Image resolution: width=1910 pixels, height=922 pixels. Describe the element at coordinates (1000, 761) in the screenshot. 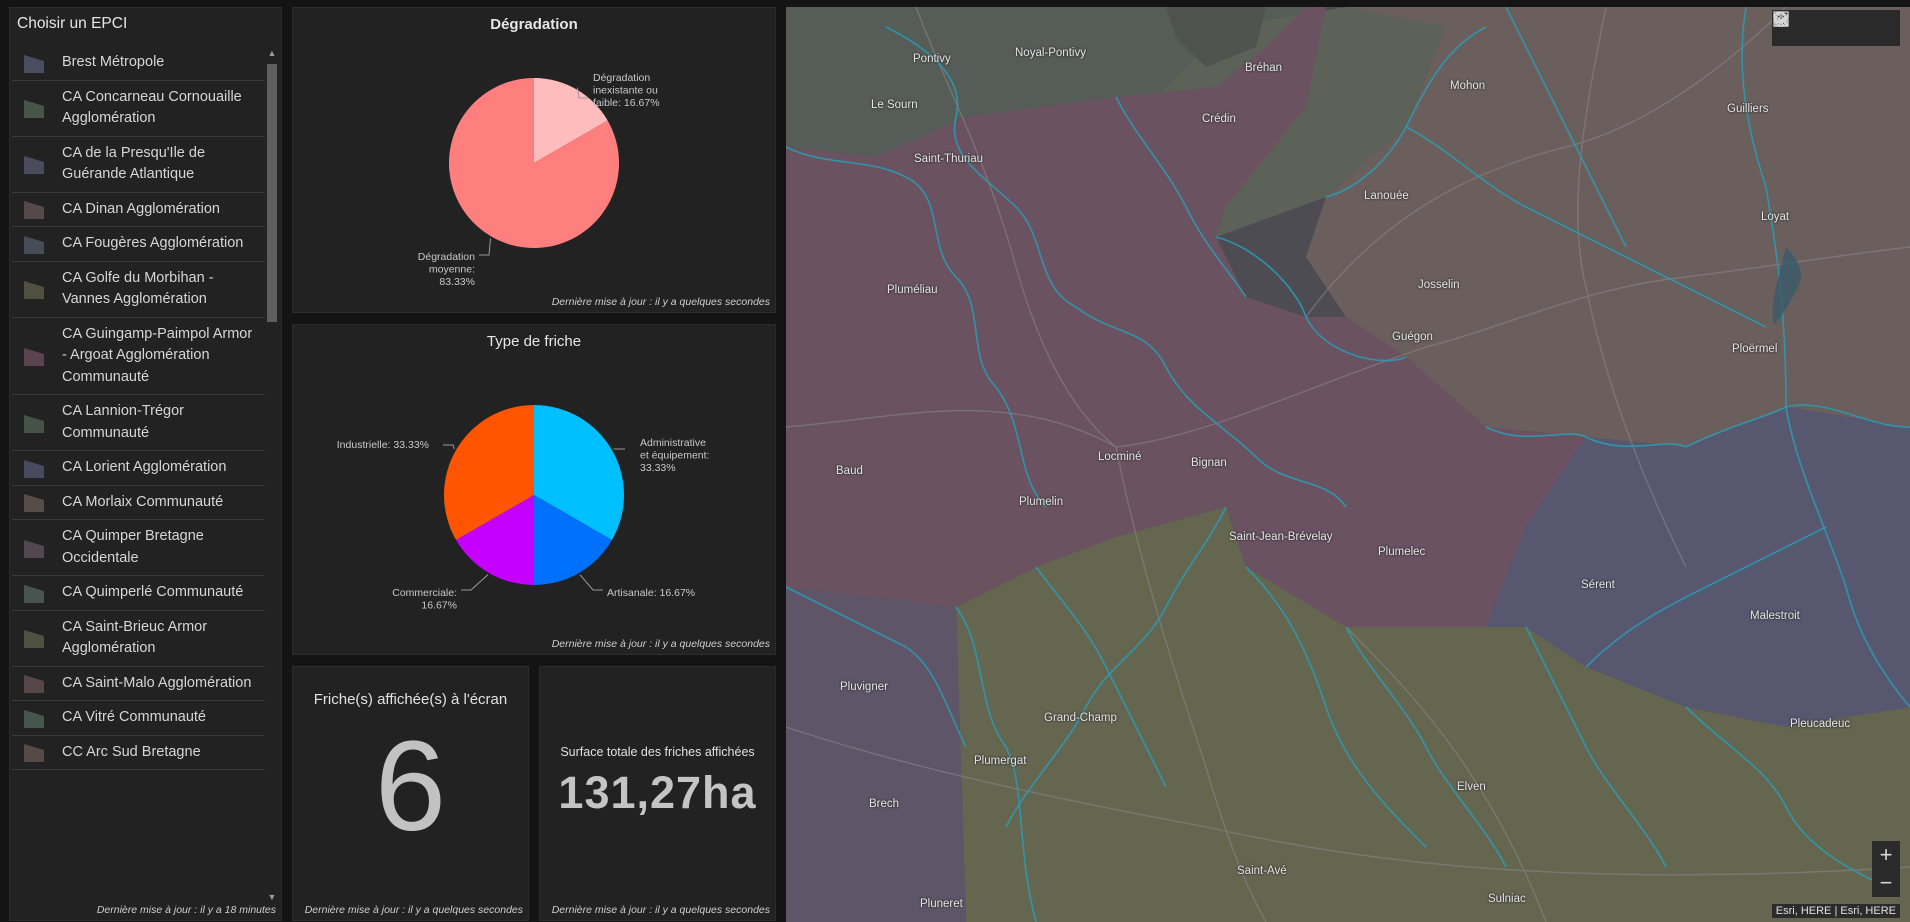

I see `map-label: Plumergat` at that location.